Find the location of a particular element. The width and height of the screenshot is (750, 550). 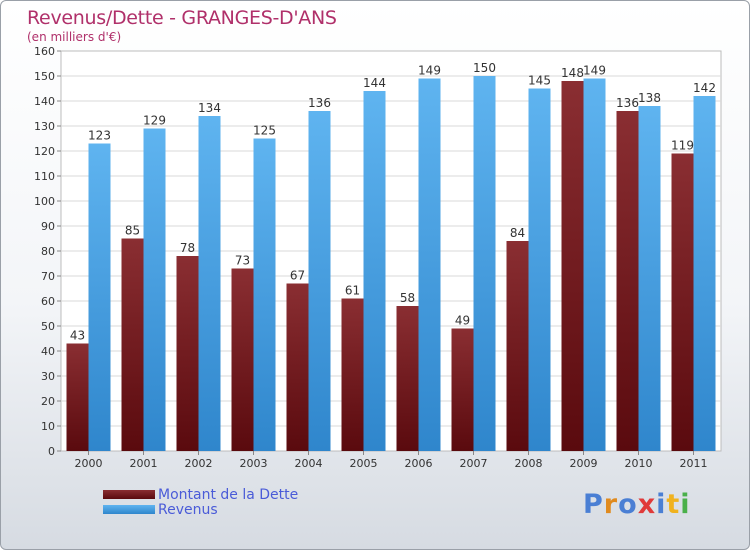

x-tick-label: 2005 is located at coordinates (364, 463).